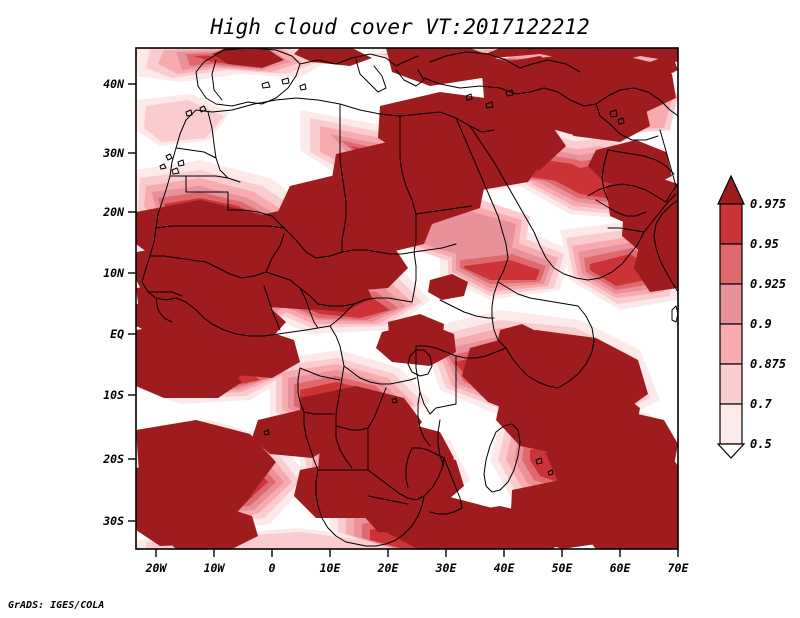 The height and width of the screenshot is (618, 800). Describe the element at coordinates (764, 244) in the screenshot. I see `colorbar-label-095: 0.95` at that location.